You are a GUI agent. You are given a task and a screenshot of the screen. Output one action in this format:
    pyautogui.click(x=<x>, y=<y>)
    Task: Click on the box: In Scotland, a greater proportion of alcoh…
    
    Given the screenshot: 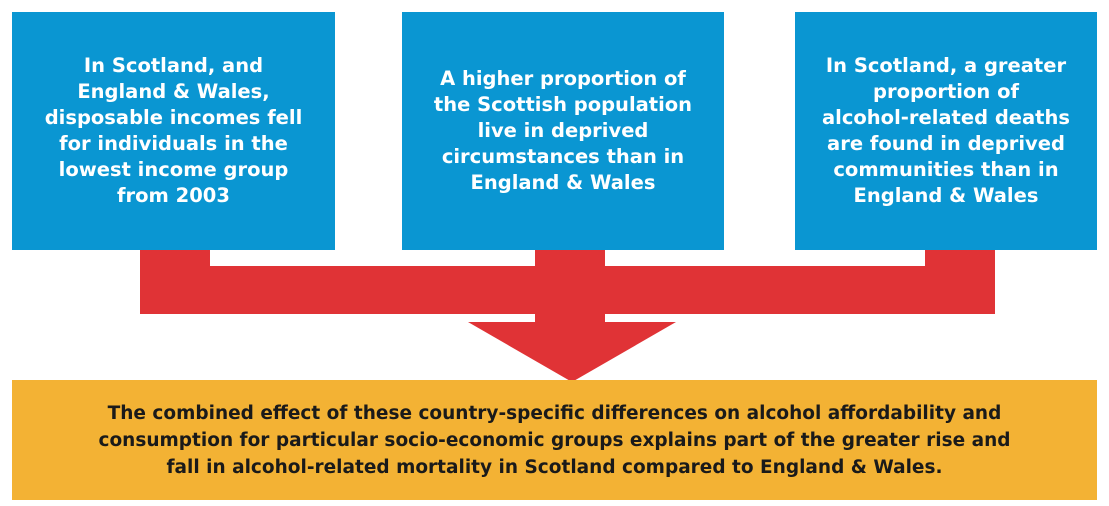 What is the action you would take?
    pyautogui.click(x=946, y=131)
    